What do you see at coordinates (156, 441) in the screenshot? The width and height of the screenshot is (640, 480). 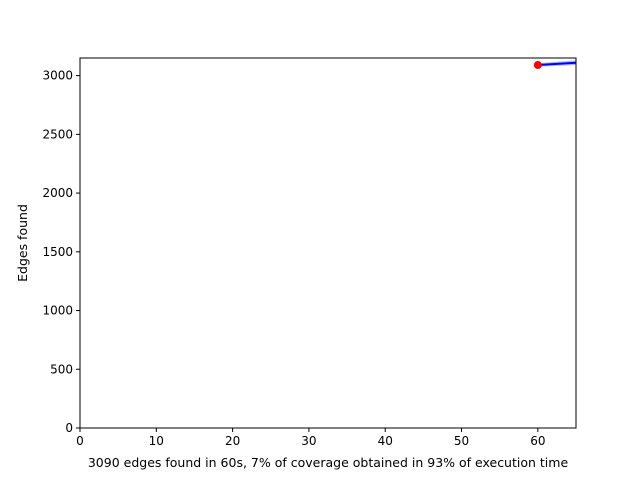 I see `x-tick-label: 10` at bounding box center [156, 441].